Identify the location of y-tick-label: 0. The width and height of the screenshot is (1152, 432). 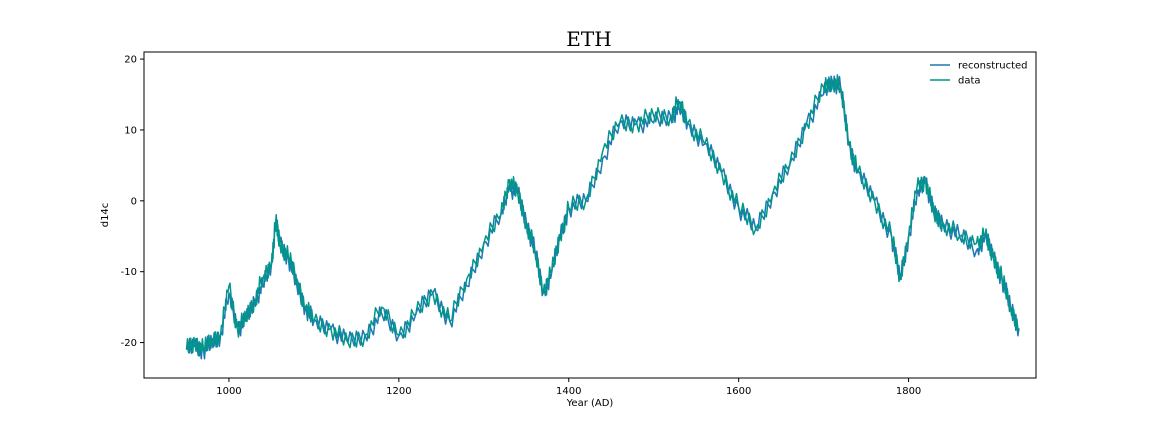
(134, 201).